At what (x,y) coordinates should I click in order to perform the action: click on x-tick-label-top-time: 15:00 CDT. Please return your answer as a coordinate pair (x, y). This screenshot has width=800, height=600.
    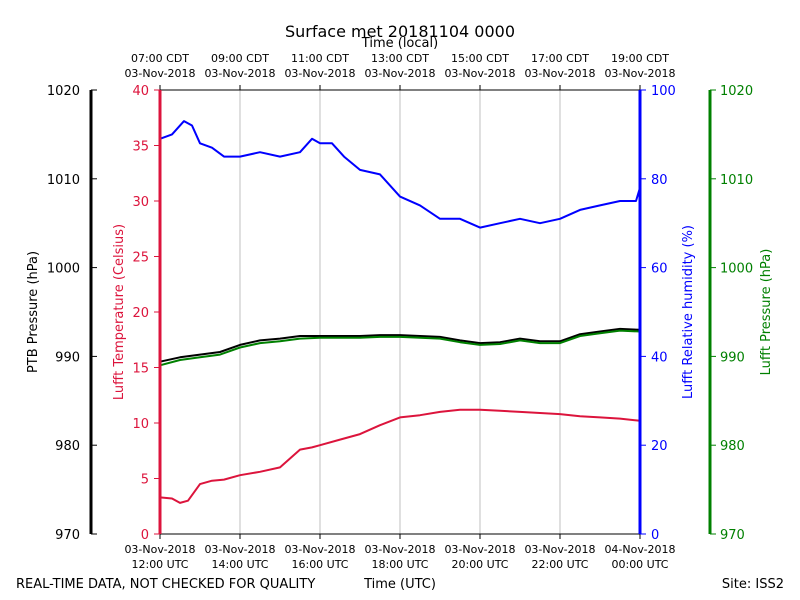
    Looking at the image, I should click on (480, 58).